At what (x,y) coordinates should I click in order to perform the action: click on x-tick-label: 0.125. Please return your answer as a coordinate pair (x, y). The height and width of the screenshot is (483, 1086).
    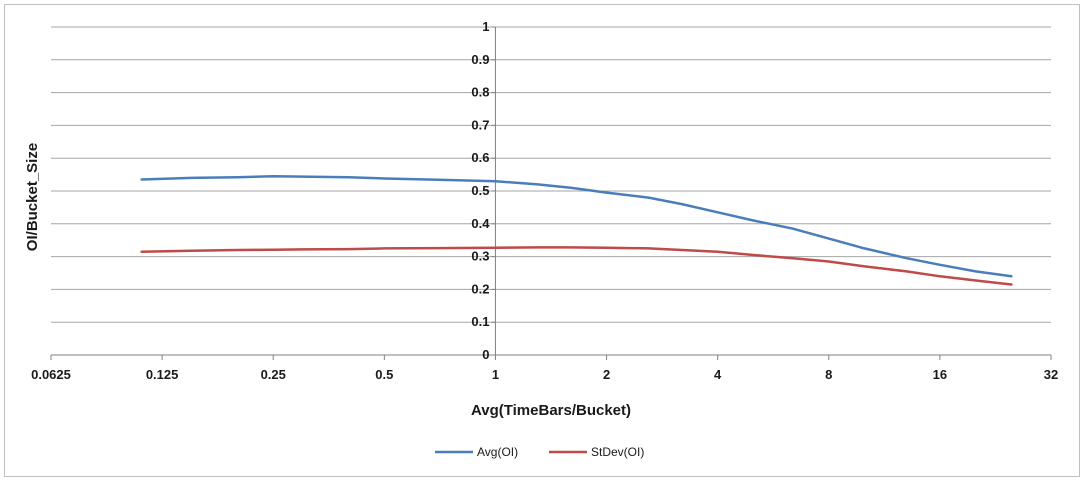
    Looking at the image, I should click on (162, 374).